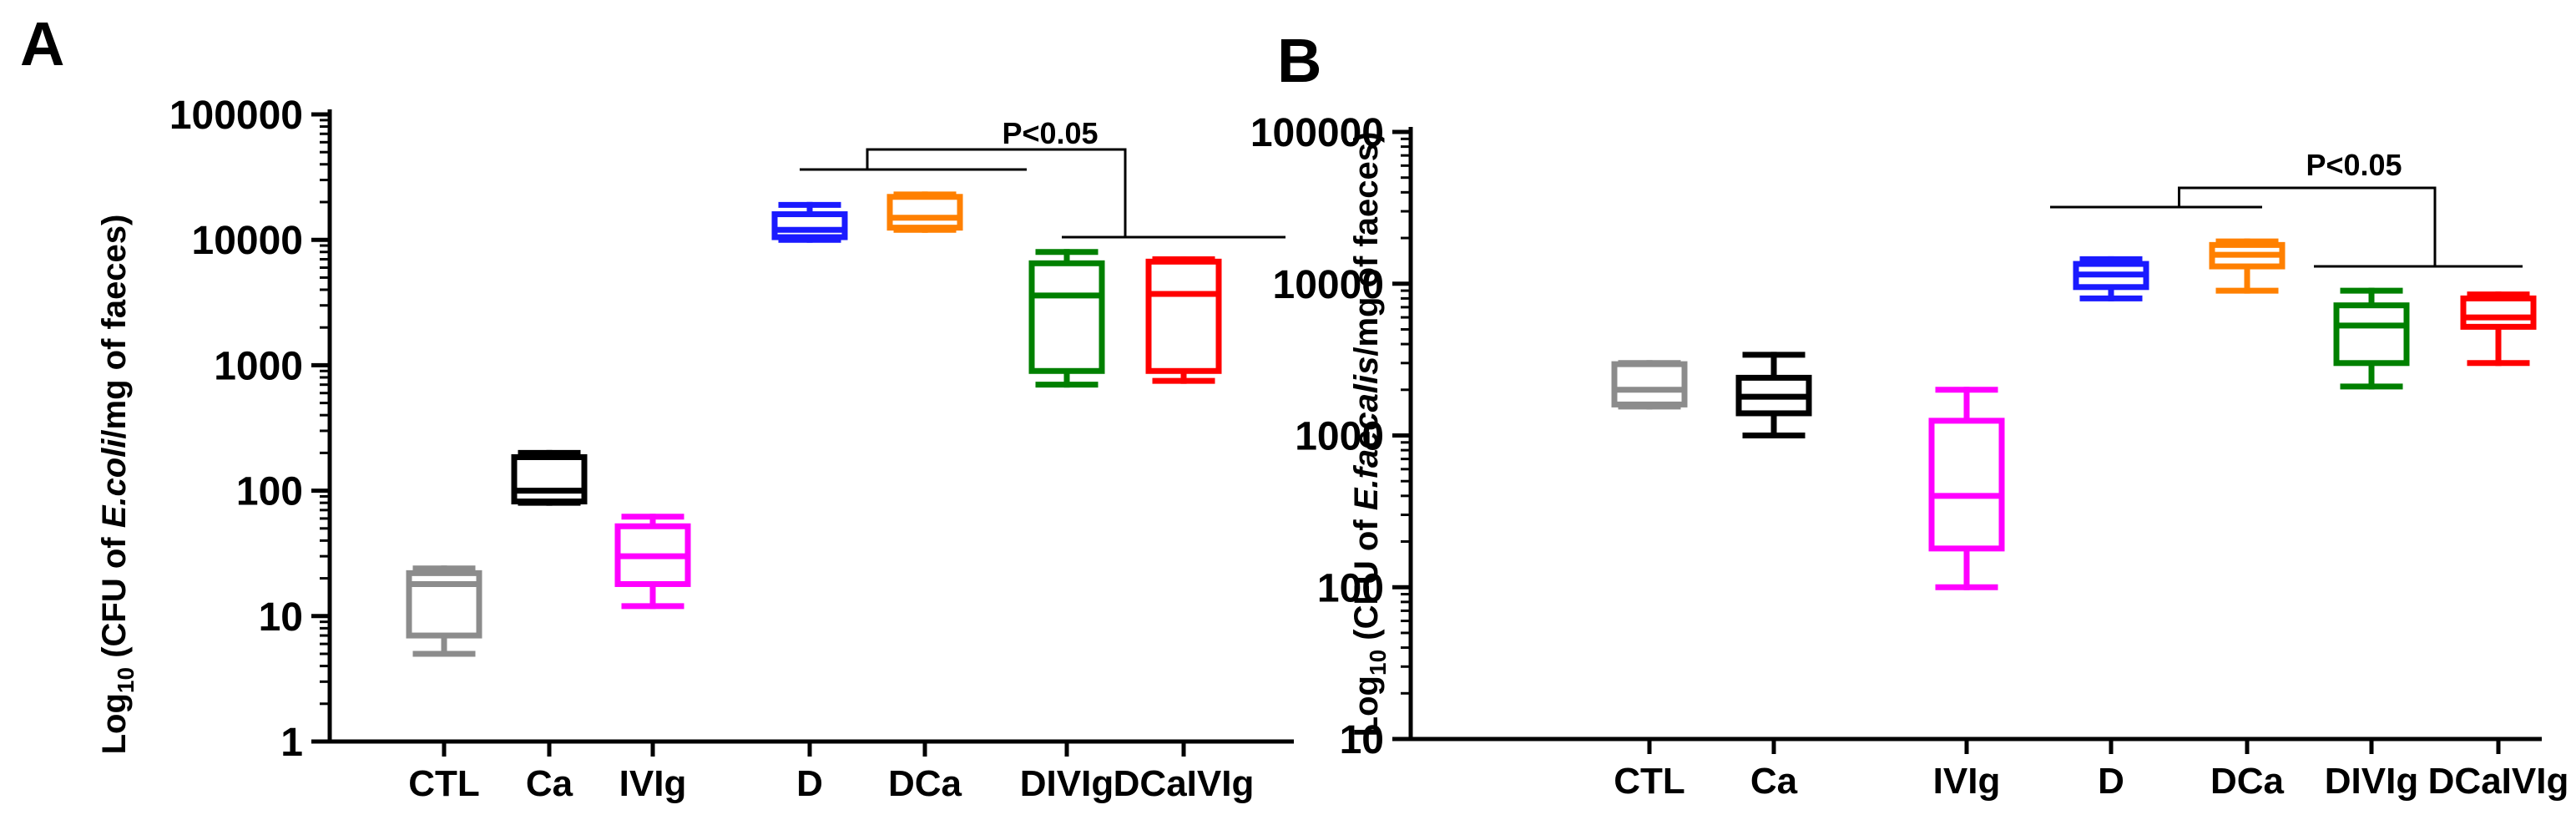  What do you see at coordinates (42, 43) in the screenshot?
I see `panel-letter-a: A` at bounding box center [42, 43].